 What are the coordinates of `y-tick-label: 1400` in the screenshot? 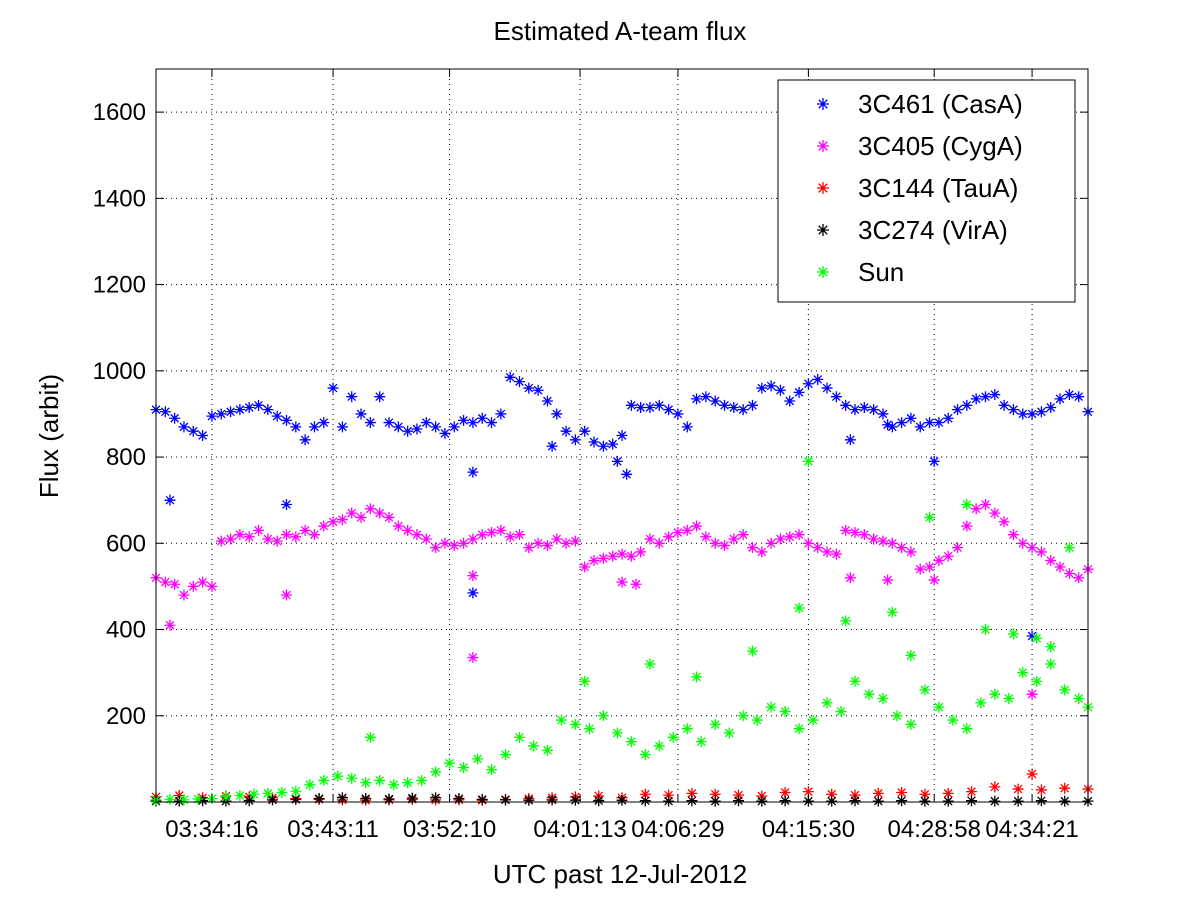 It's located at (119, 198).